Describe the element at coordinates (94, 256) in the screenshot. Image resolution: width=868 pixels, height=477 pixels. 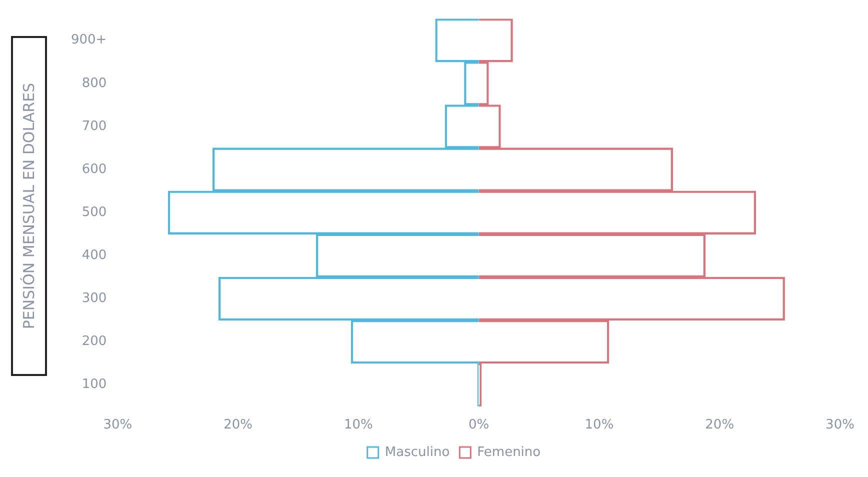
I see `y-tick-label: 400` at that location.